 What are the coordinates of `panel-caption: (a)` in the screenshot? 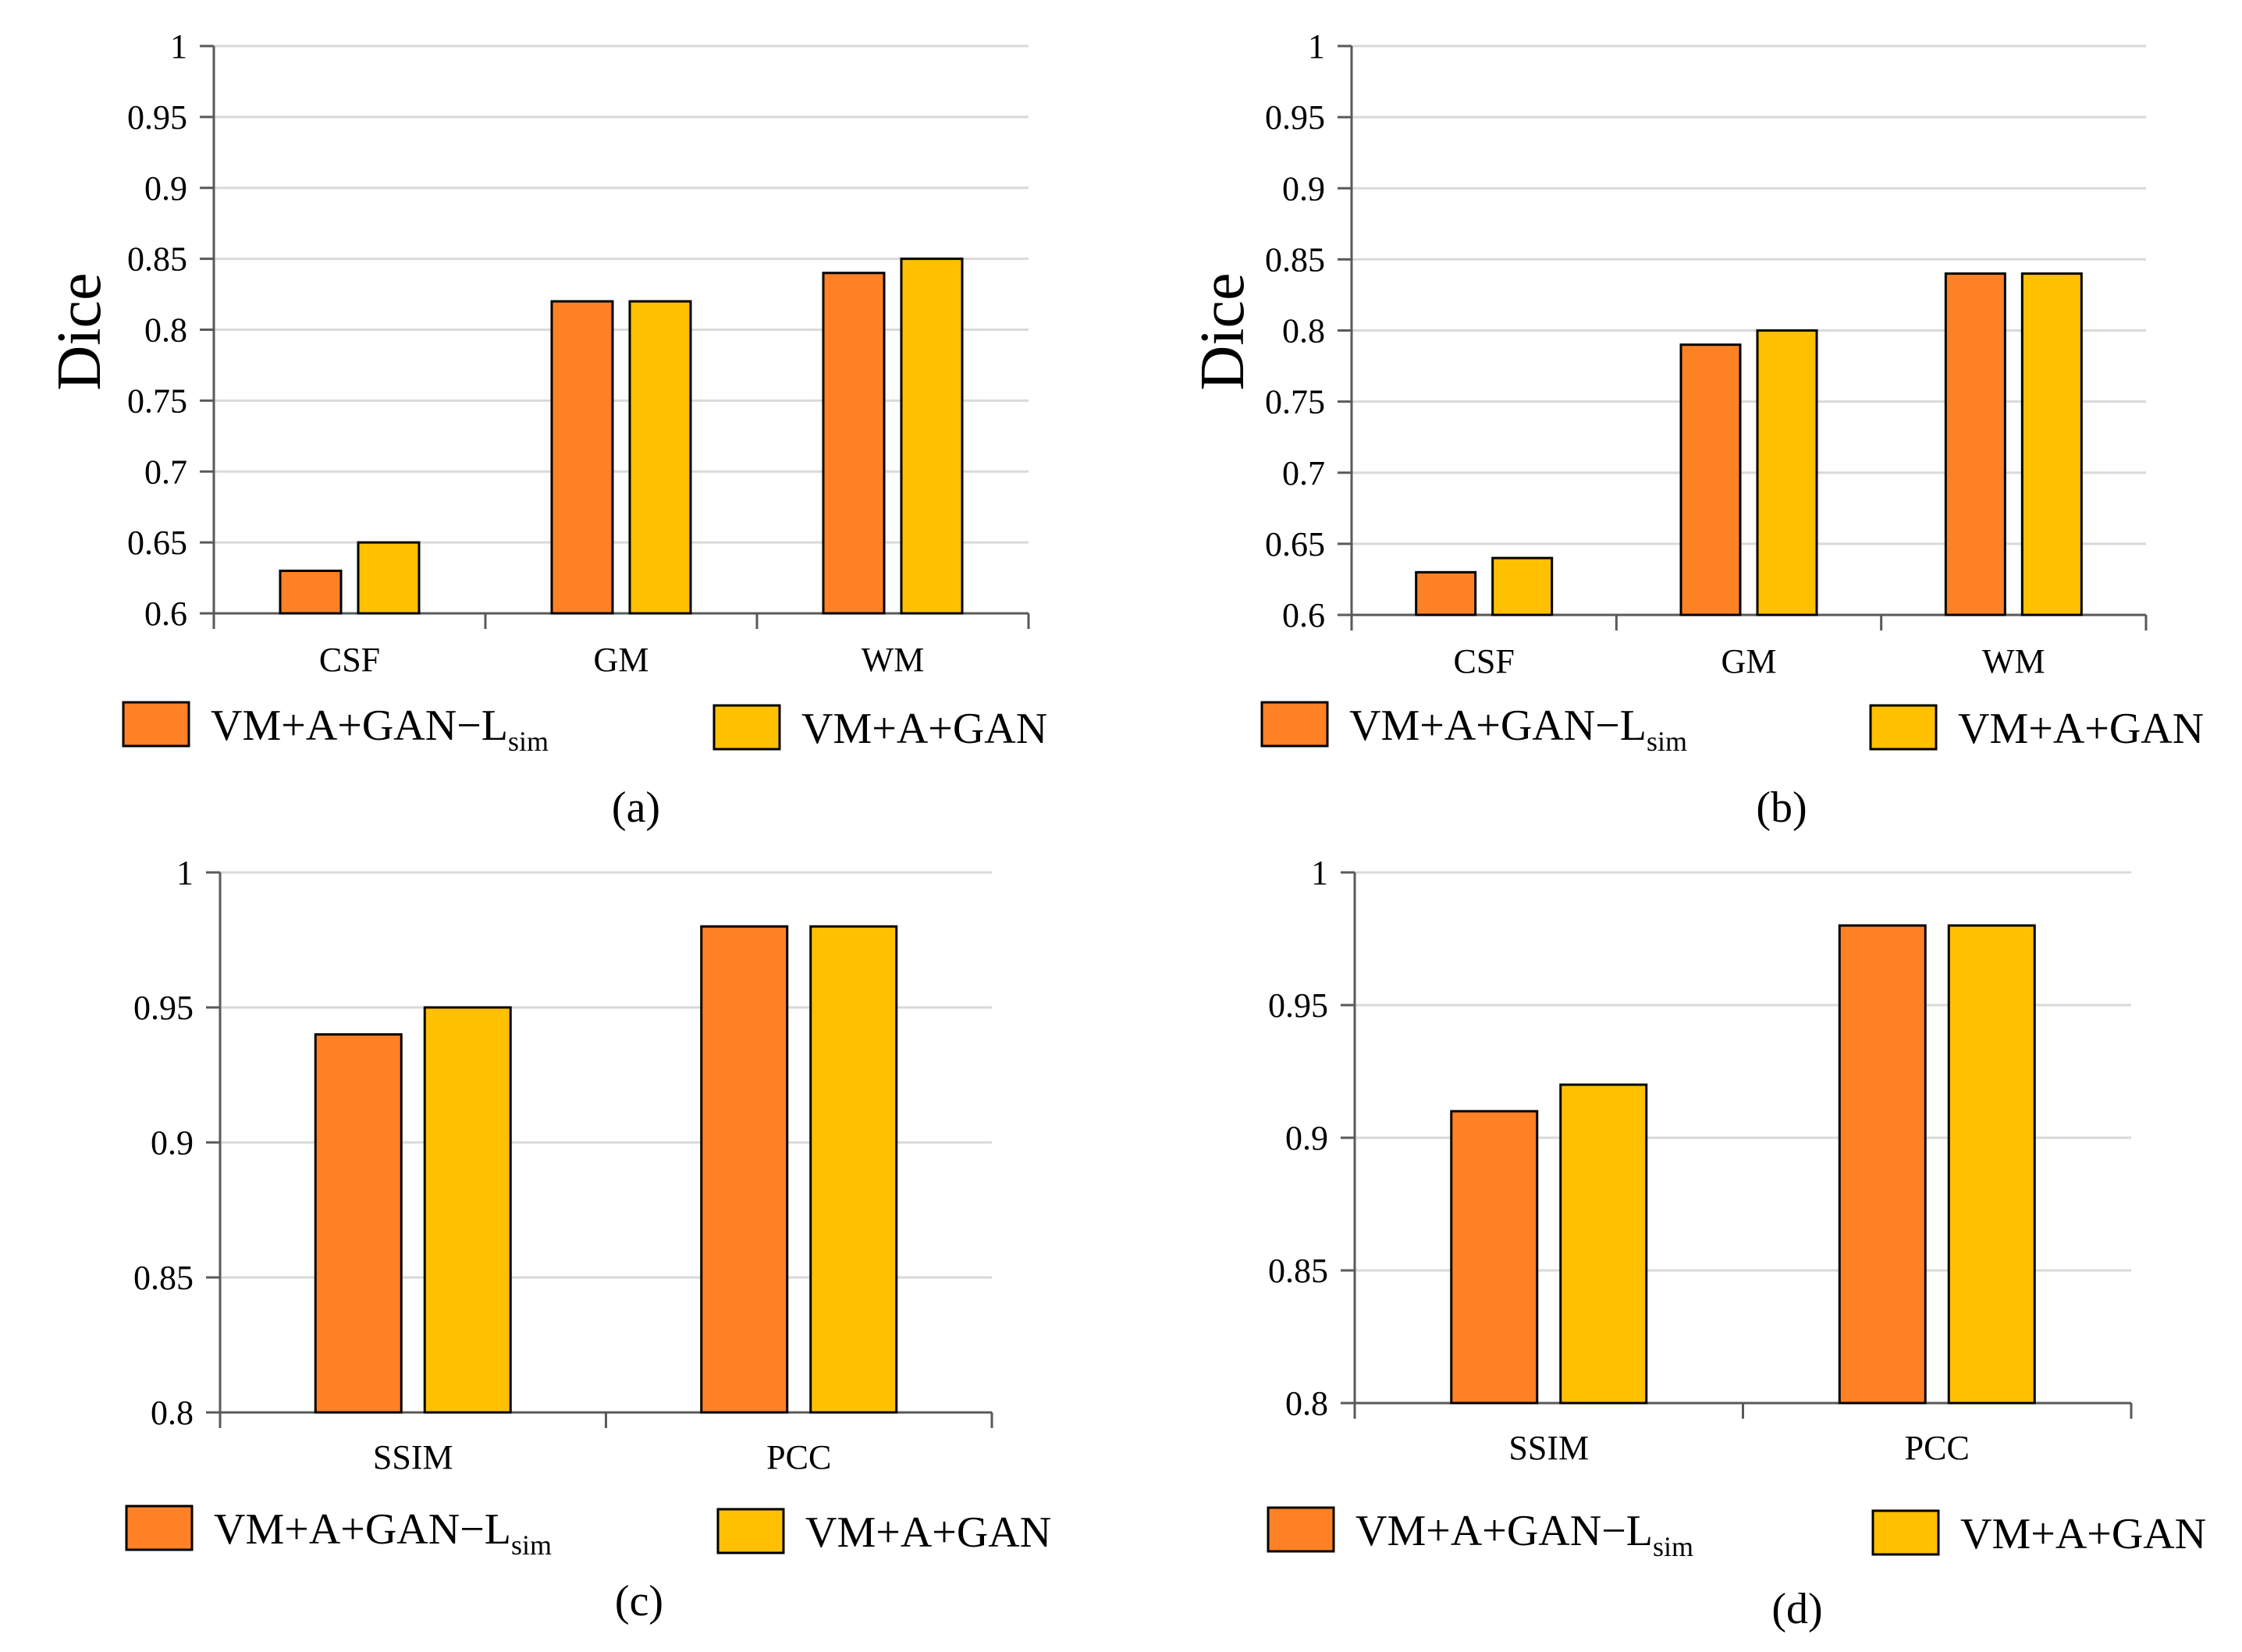 It's located at (636, 808).